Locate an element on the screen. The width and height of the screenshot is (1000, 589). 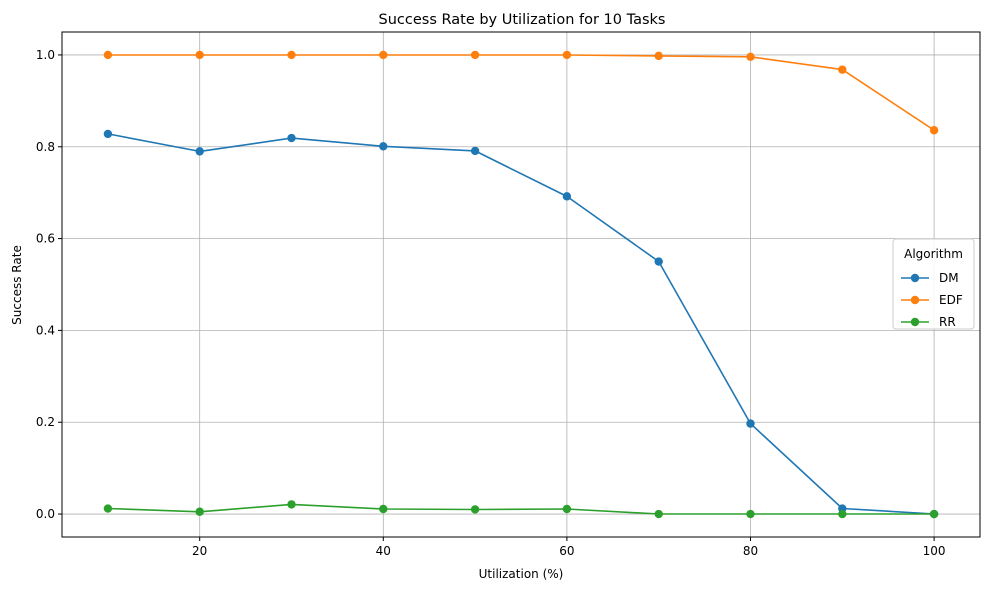
legend-label-edf: EDF is located at coordinates (951, 300).